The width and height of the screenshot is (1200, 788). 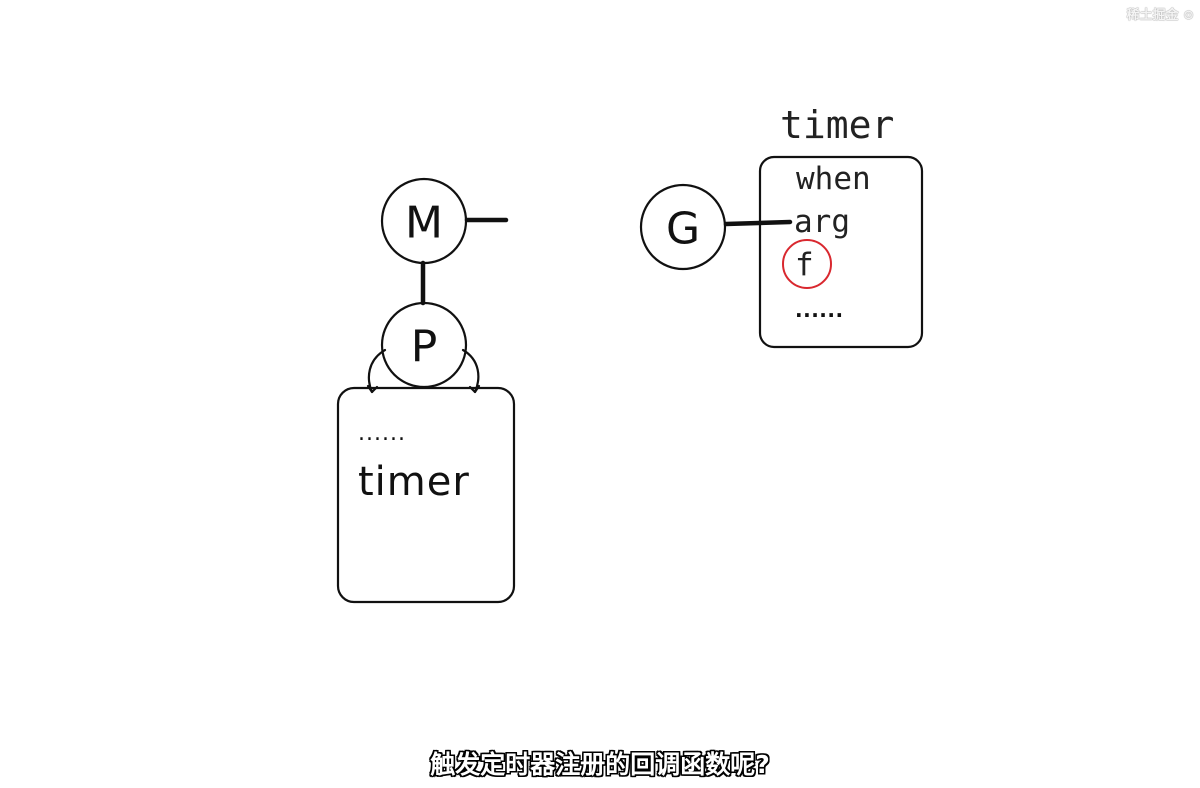 What do you see at coordinates (600, 764) in the screenshot?
I see `subtitle-caption: 触发定时器注册的回调函数呢?` at bounding box center [600, 764].